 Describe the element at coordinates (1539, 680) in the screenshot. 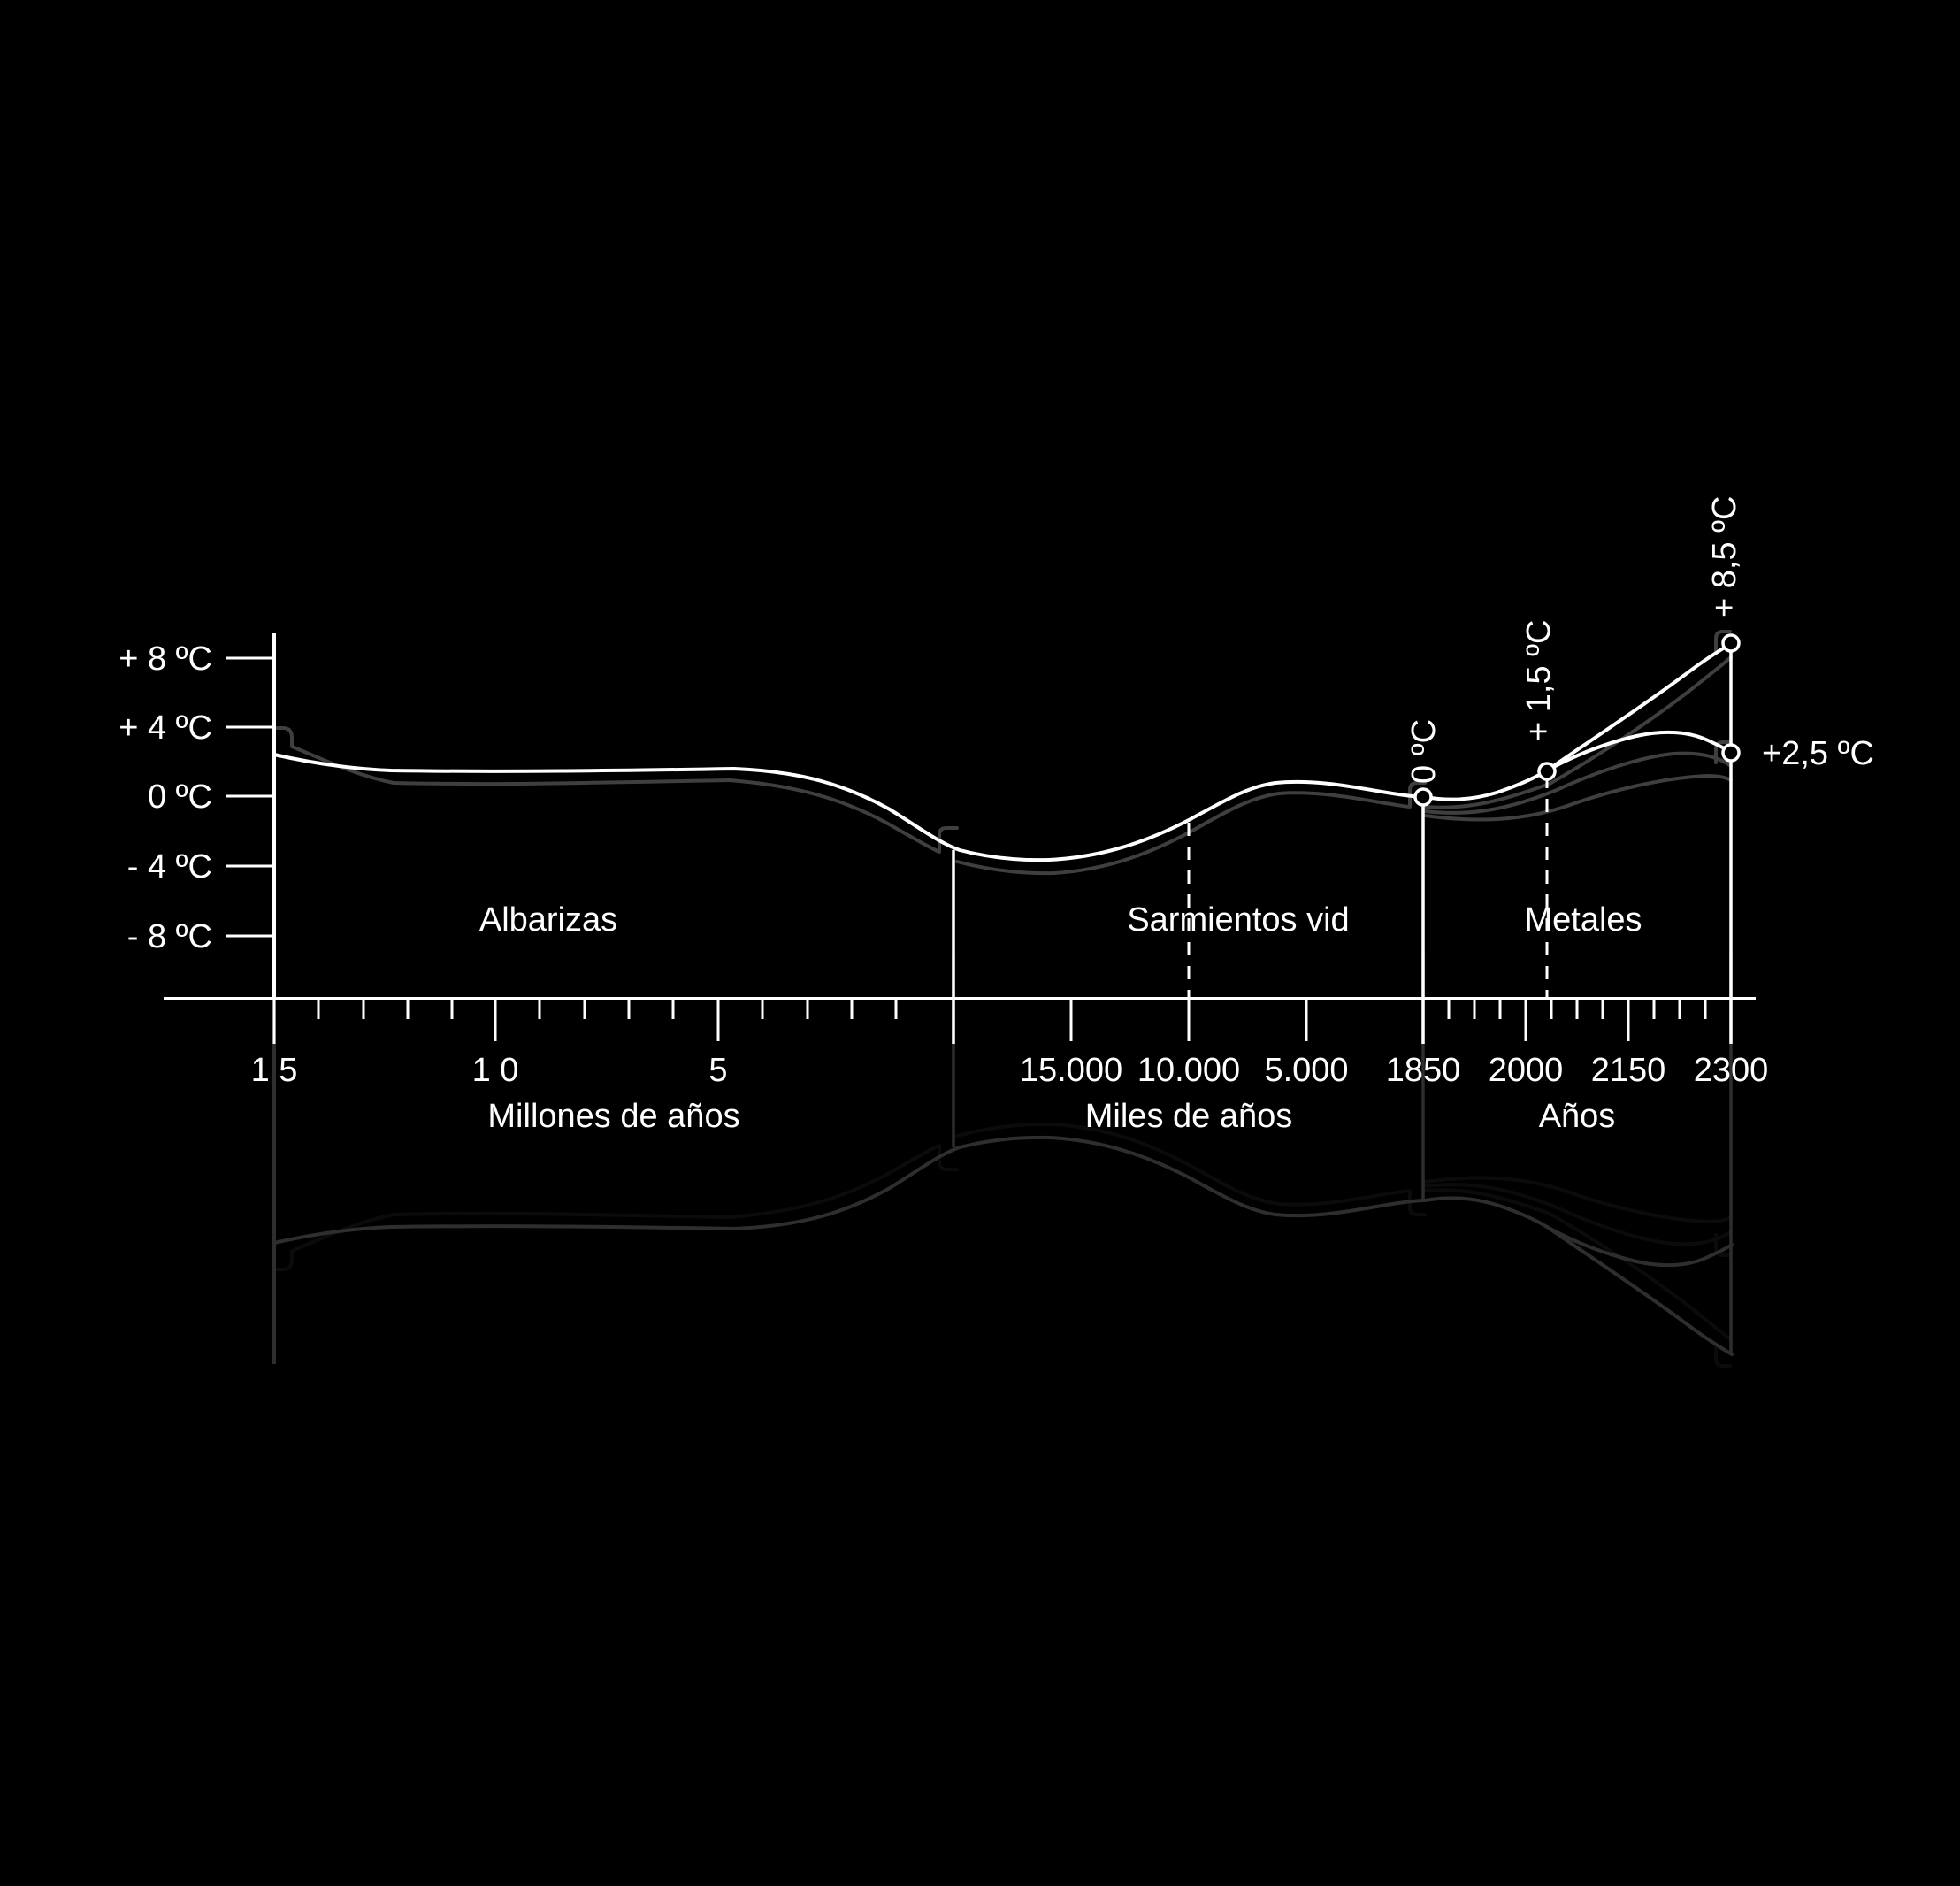

I see `annotation-1-5c: + 1,5 ºC` at that location.